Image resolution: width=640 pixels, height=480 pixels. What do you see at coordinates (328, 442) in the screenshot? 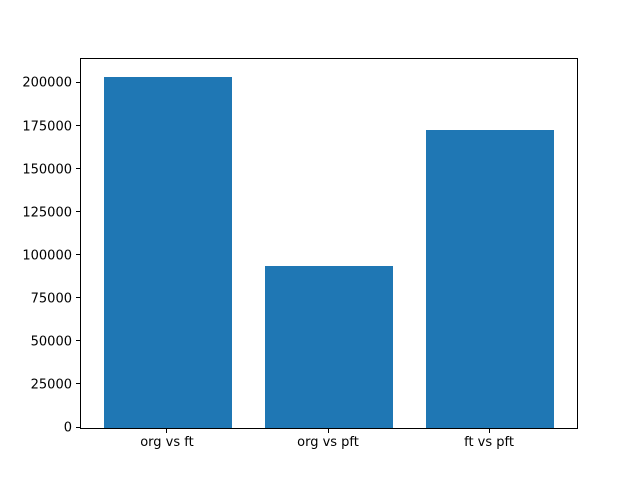
I see `x-tick-label: org vs pft` at bounding box center [328, 442].